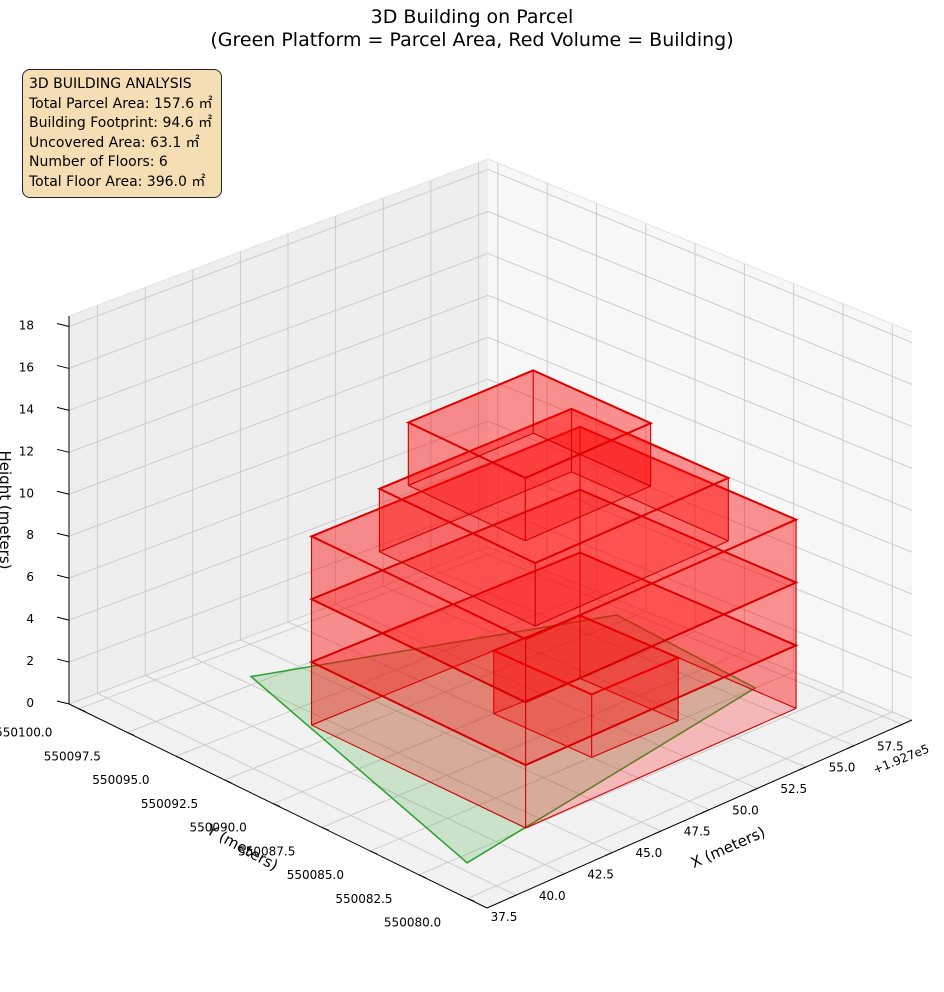 The width and height of the screenshot is (944, 992). Describe the element at coordinates (26, 325) in the screenshot. I see `z-tick-label: 18` at that location.